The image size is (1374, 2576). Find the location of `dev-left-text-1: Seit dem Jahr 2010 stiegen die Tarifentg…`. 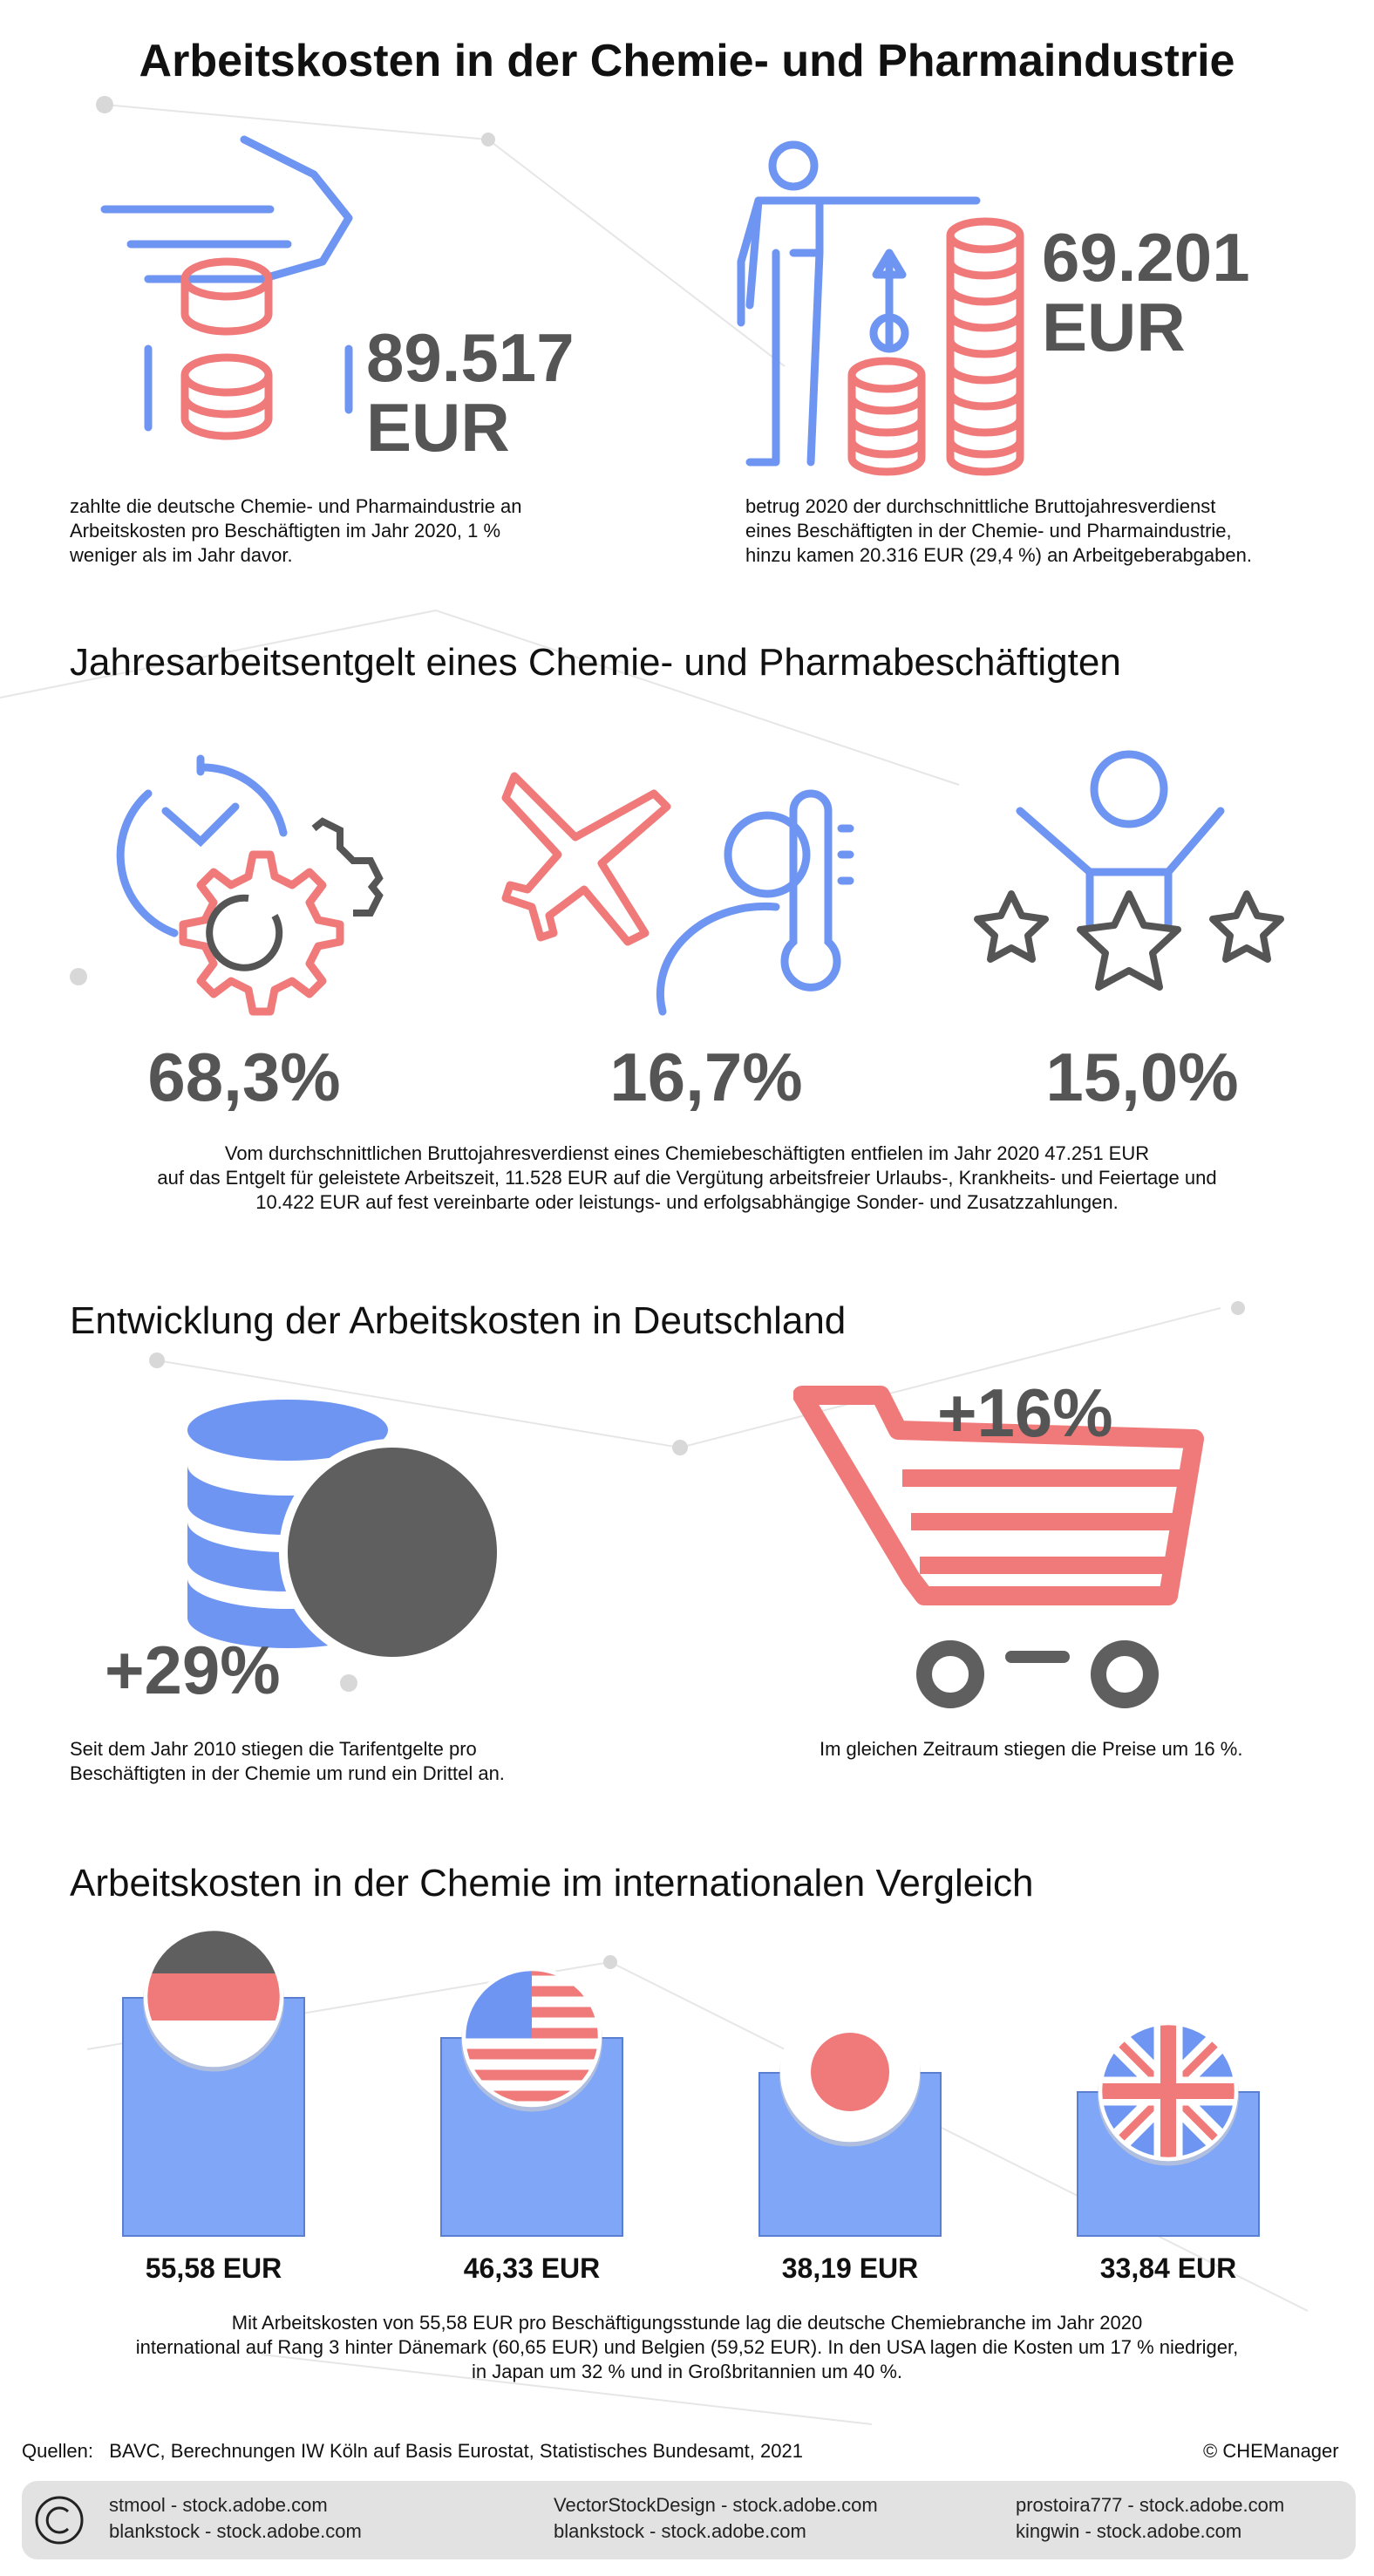

dev-left-text-1: Seit dem Jahr 2010 stiegen die Tarifentg… is located at coordinates (274, 1749).